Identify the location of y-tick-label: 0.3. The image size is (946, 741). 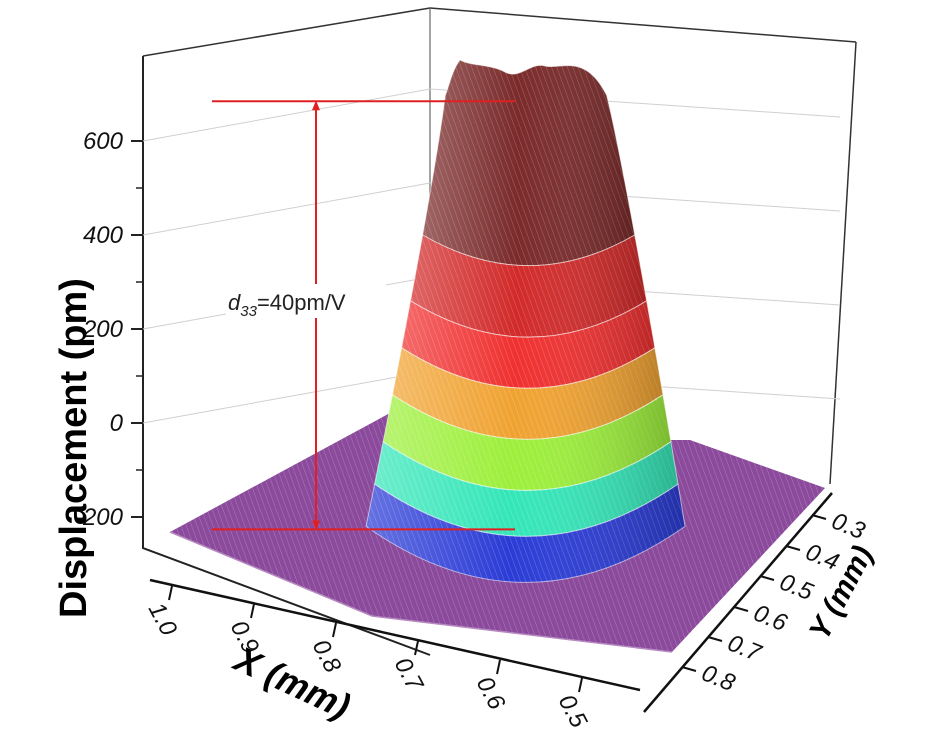
(849, 527).